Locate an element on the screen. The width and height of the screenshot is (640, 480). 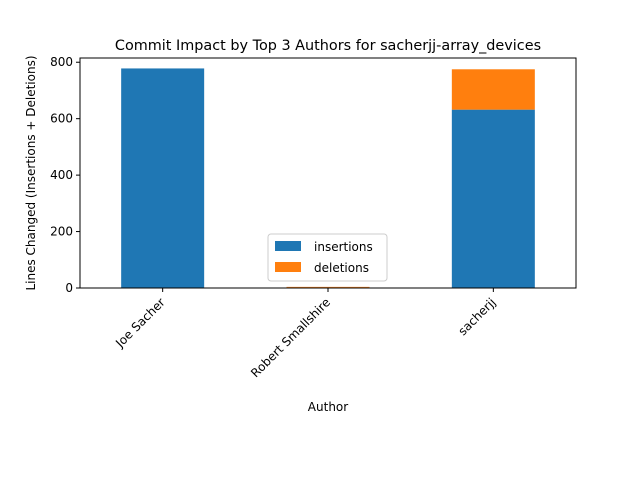
y-tick-label: 0 is located at coordinates (69, 288).